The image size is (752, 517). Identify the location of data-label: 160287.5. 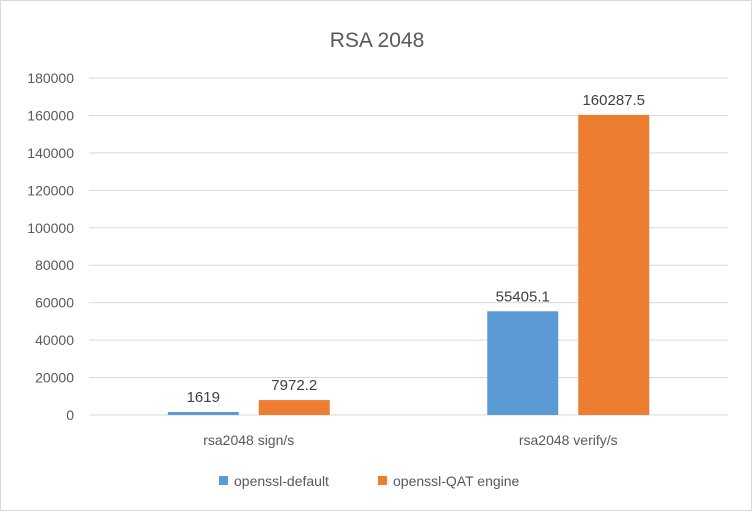
(613, 100).